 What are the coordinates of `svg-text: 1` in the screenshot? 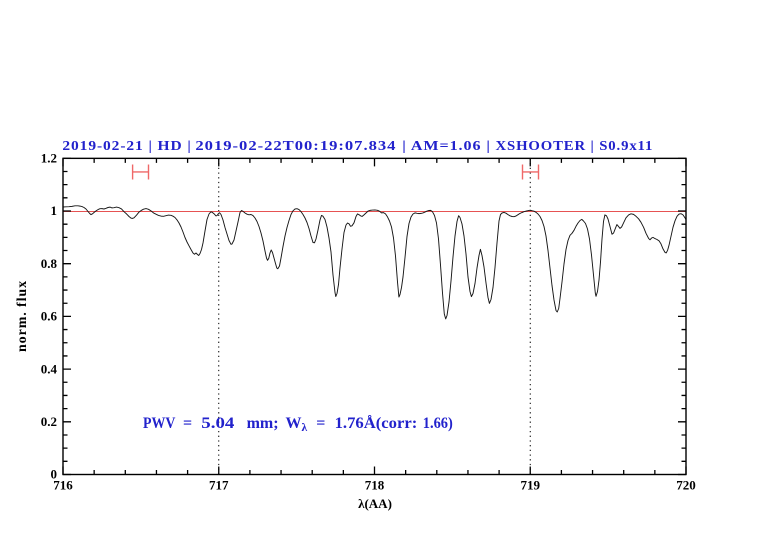 It's located at (54, 210).